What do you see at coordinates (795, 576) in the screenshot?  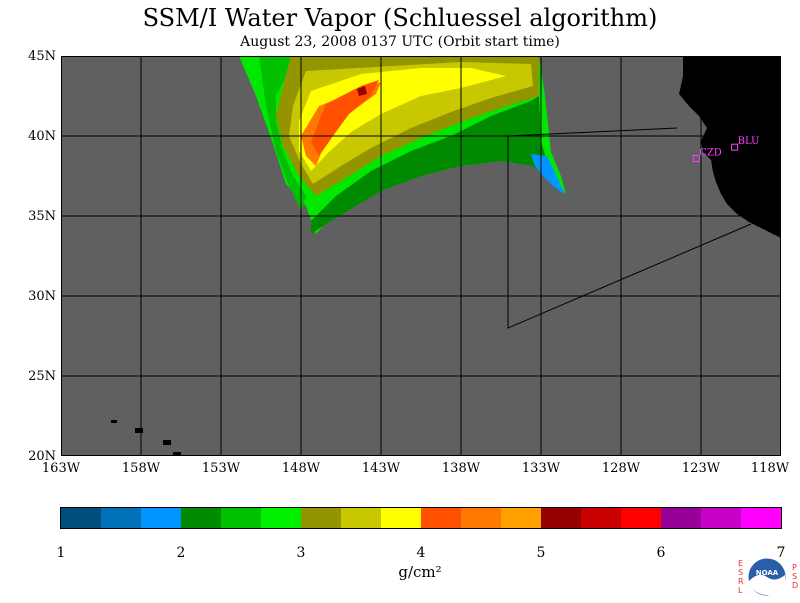 I see `psd-letter-2: S` at bounding box center [795, 576].